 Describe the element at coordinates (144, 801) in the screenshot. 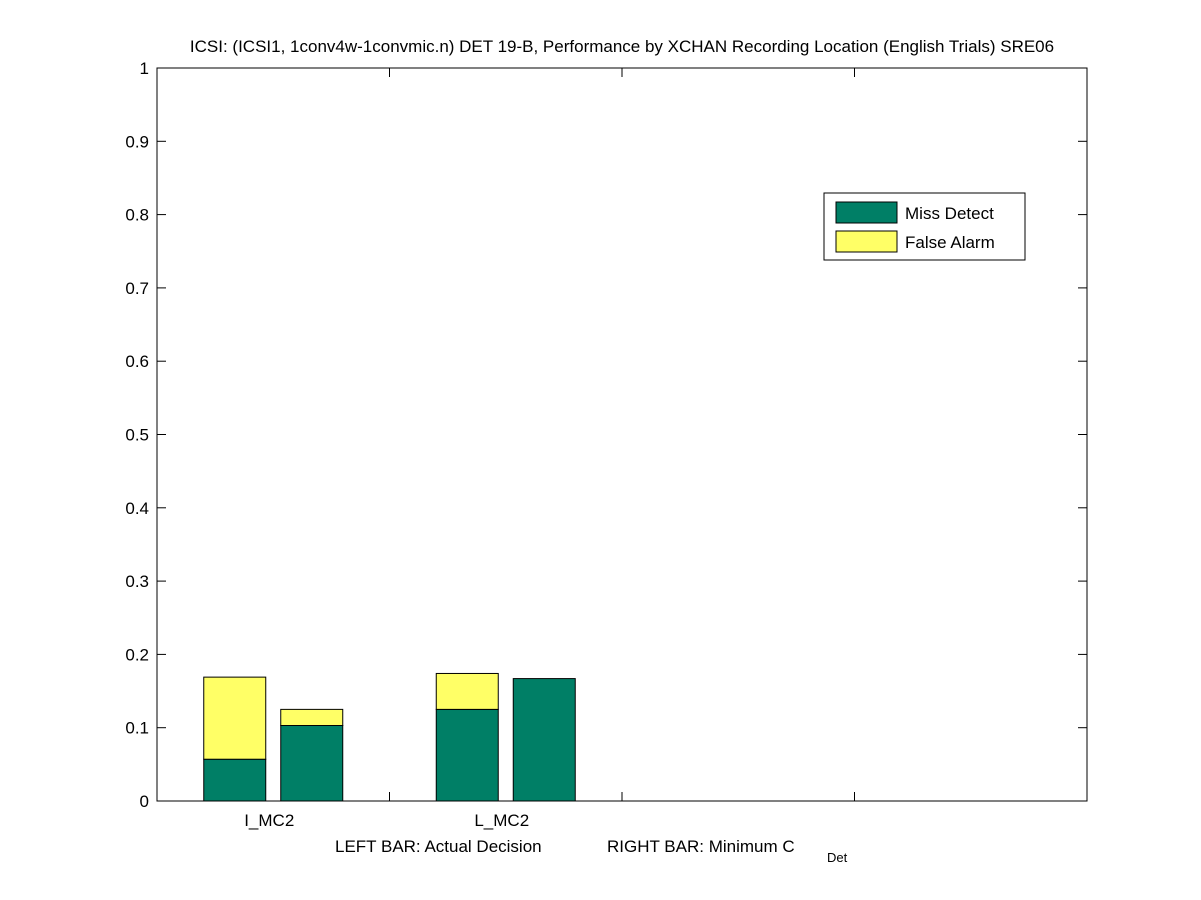

I see `y-tick-label: 0` at that location.